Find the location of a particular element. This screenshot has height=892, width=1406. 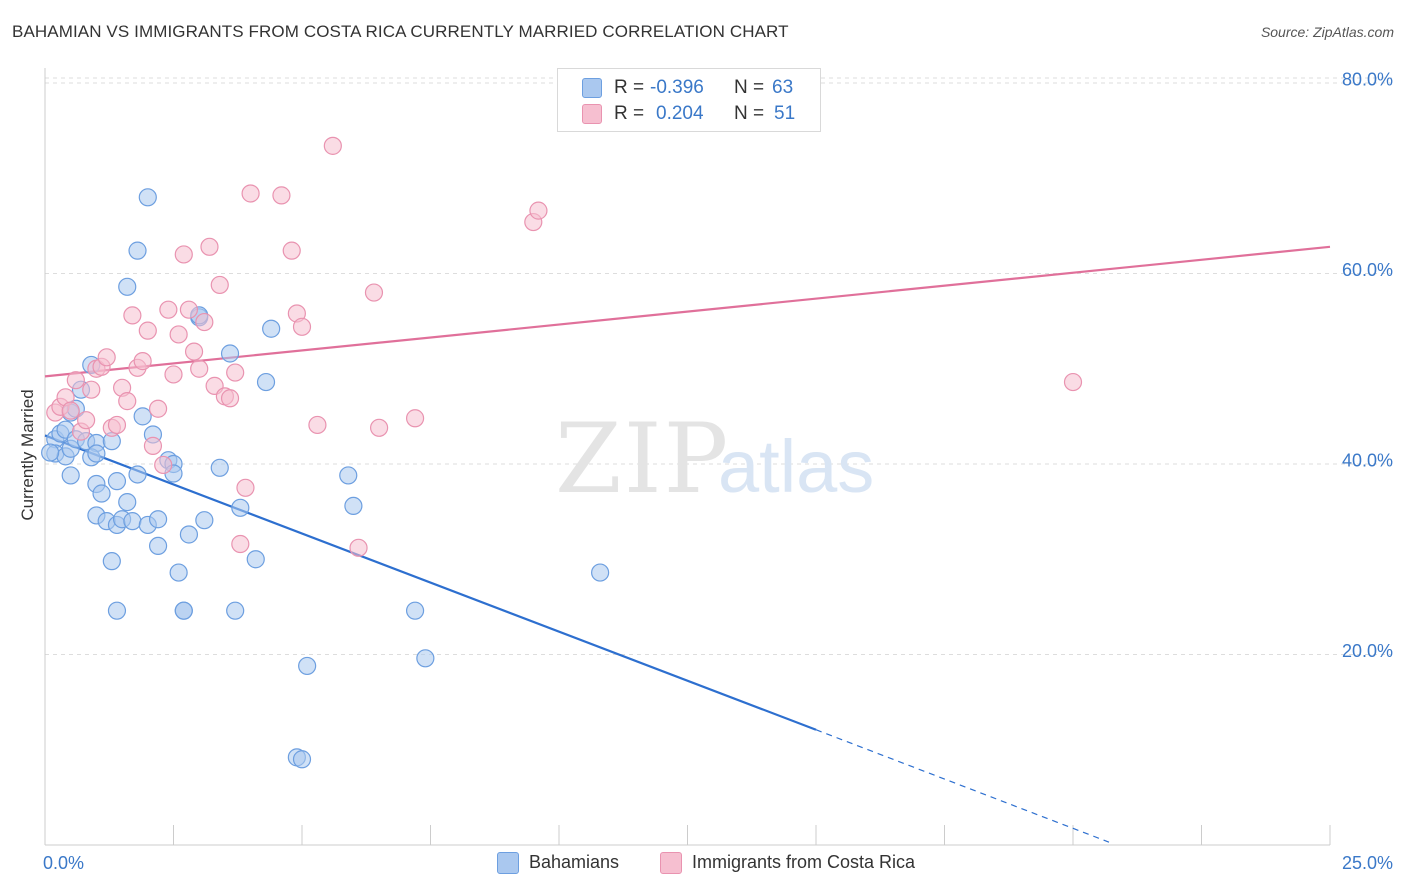

watermark-atlas: atlas is located at coordinates (796, 466).